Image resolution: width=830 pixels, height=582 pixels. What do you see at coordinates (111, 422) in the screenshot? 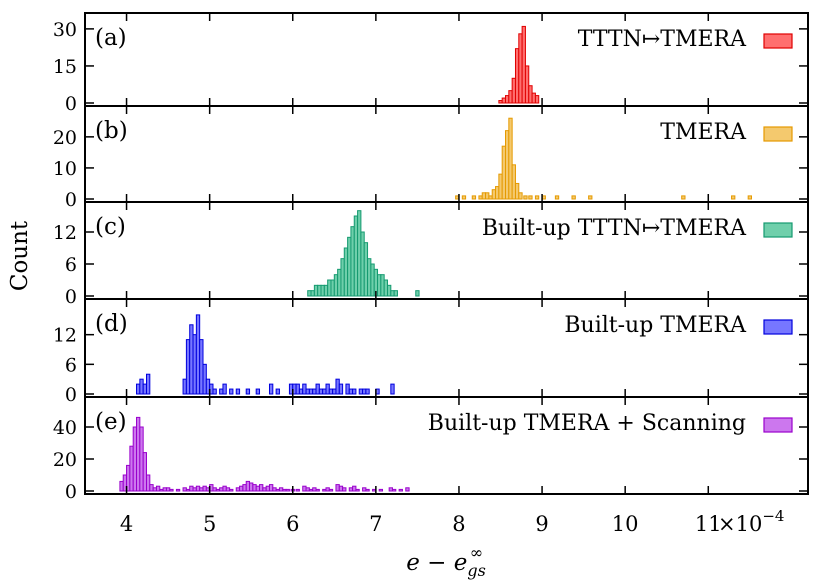
I see `panel-tag-e: (e)` at bounding box center [111, 422].